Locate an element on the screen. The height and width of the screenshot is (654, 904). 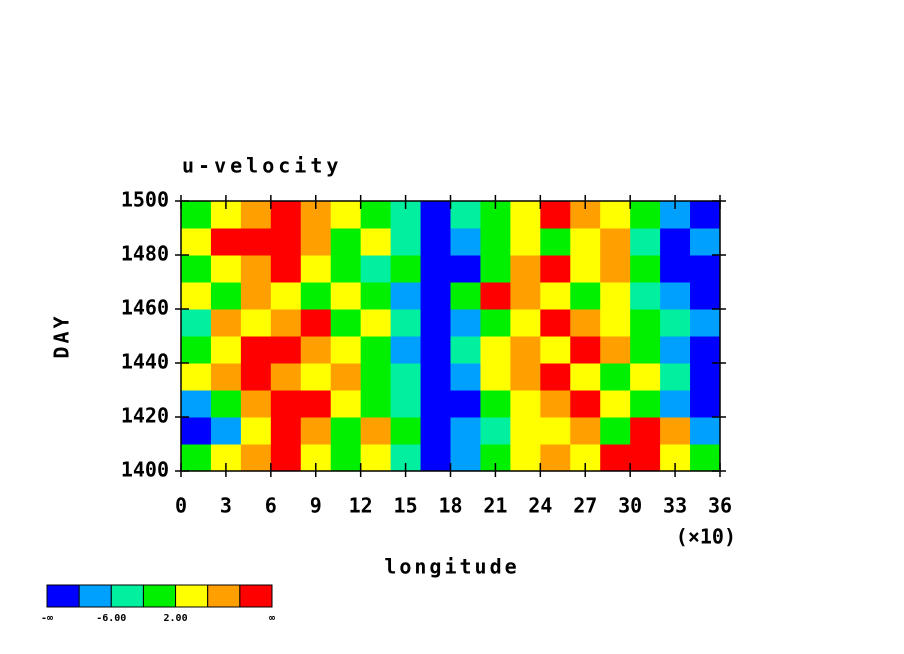
x-axis-label: longitude is located at coordinates (451, 567).